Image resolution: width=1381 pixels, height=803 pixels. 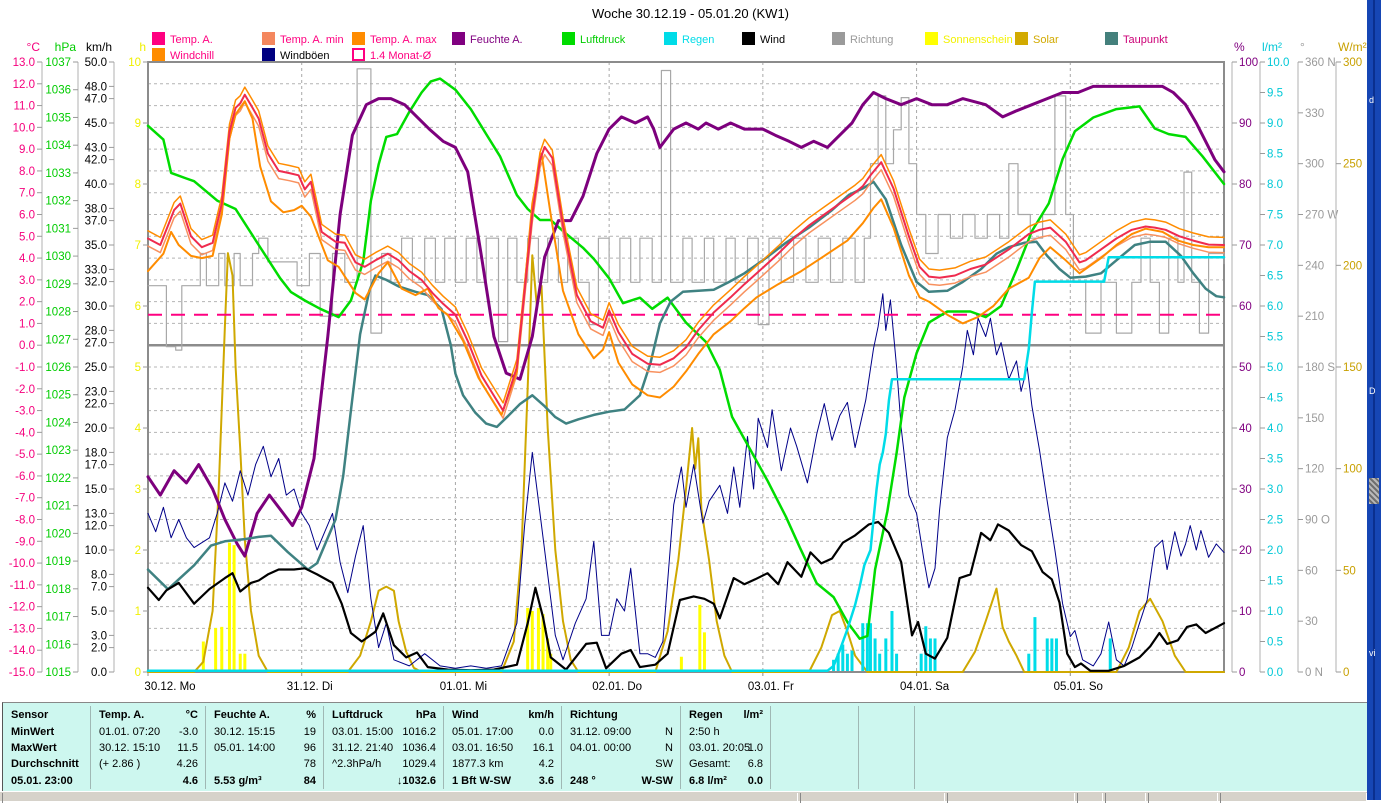 I want to click on table-cell-value: 6.8, so click(x=755, y=764).